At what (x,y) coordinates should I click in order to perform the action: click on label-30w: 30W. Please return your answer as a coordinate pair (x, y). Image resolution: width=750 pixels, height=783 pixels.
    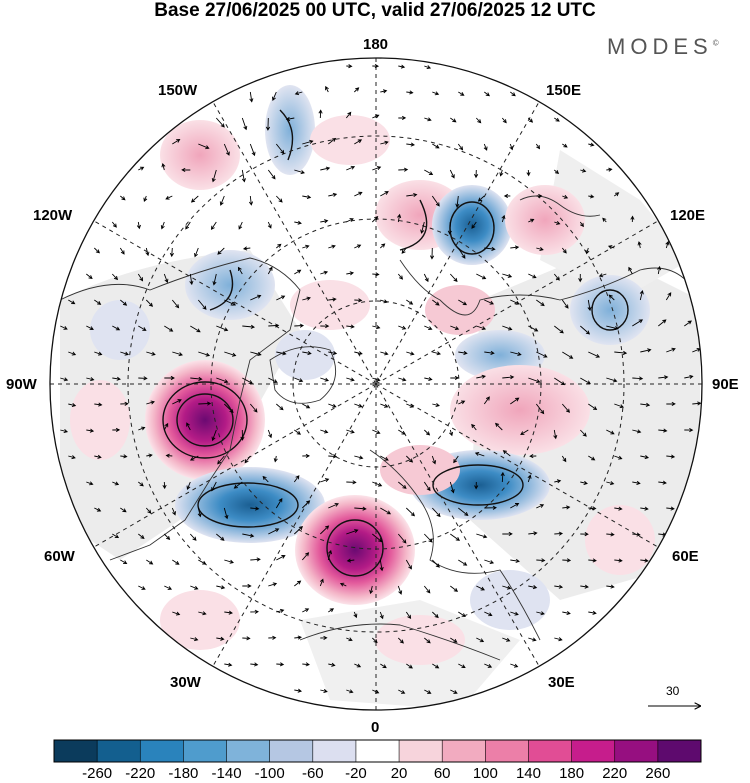
    Looking at the image, I should click on (185, 682).